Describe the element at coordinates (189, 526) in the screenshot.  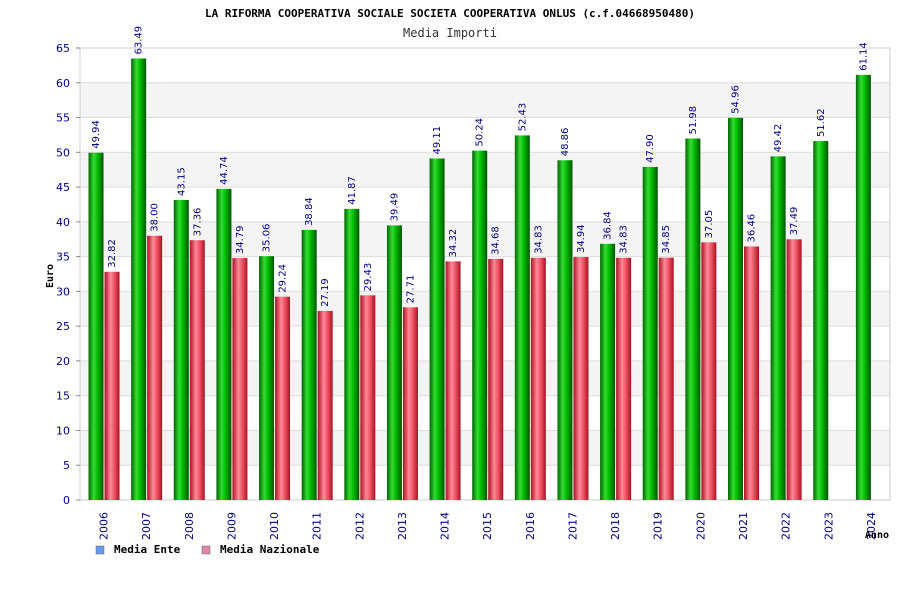
I see `x-tick-label: 2008` at that location.